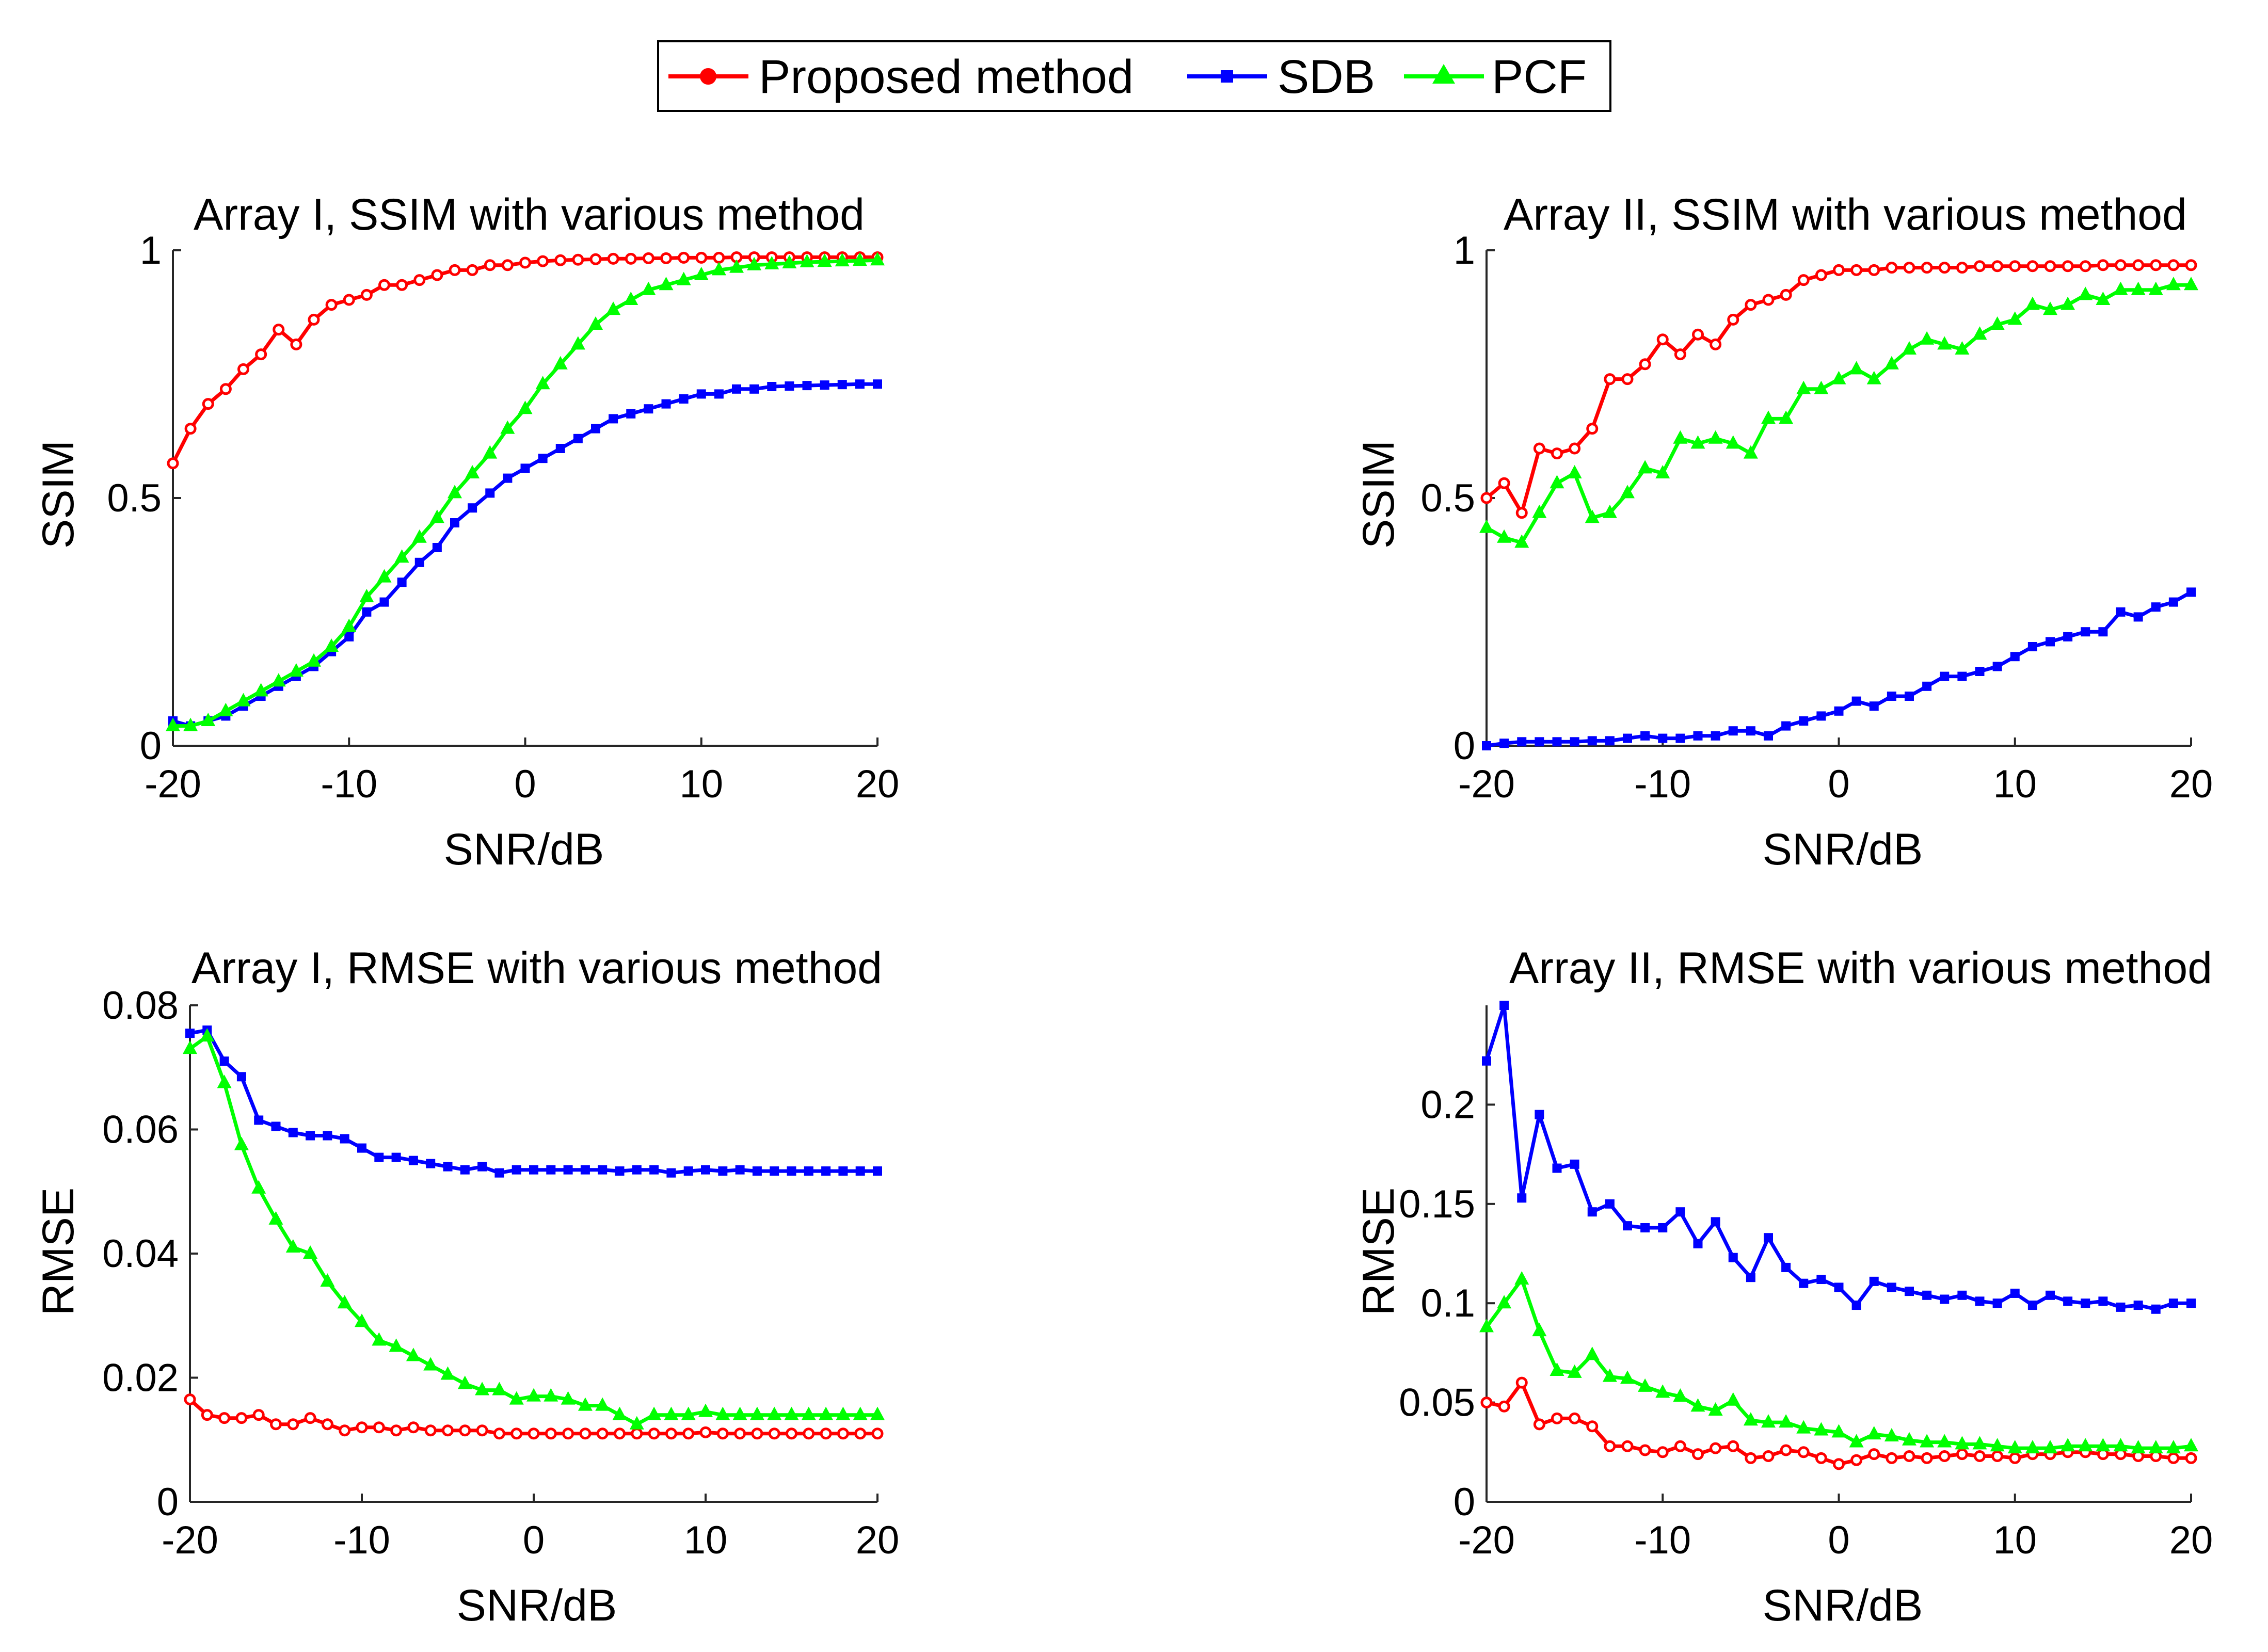  Describe the element at coordinates (2191, 1540) in the screenshot. I see `x-tick-label: 20` at that location.